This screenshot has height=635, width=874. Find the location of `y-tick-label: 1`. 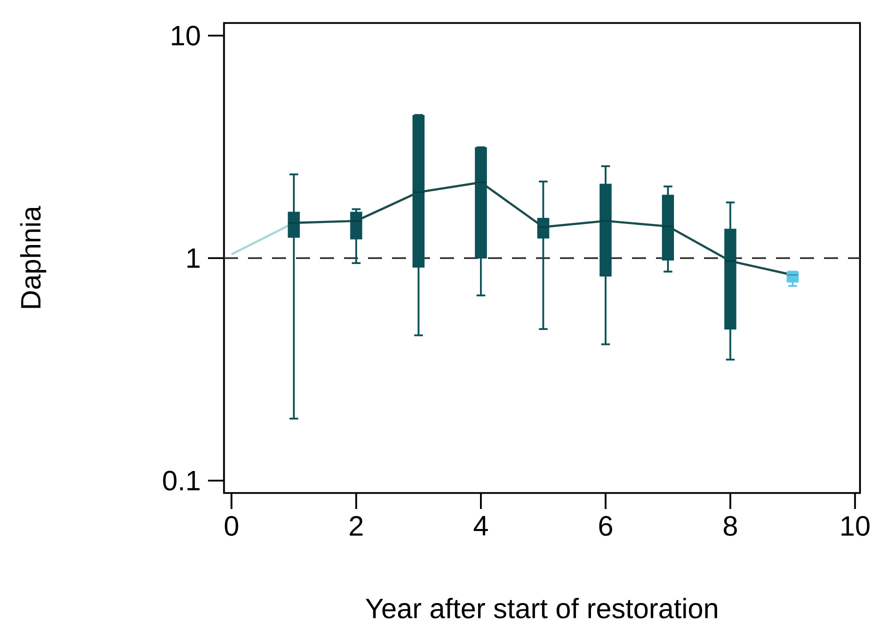

y-tick-label: 1 is located at coordinates (193, 258).